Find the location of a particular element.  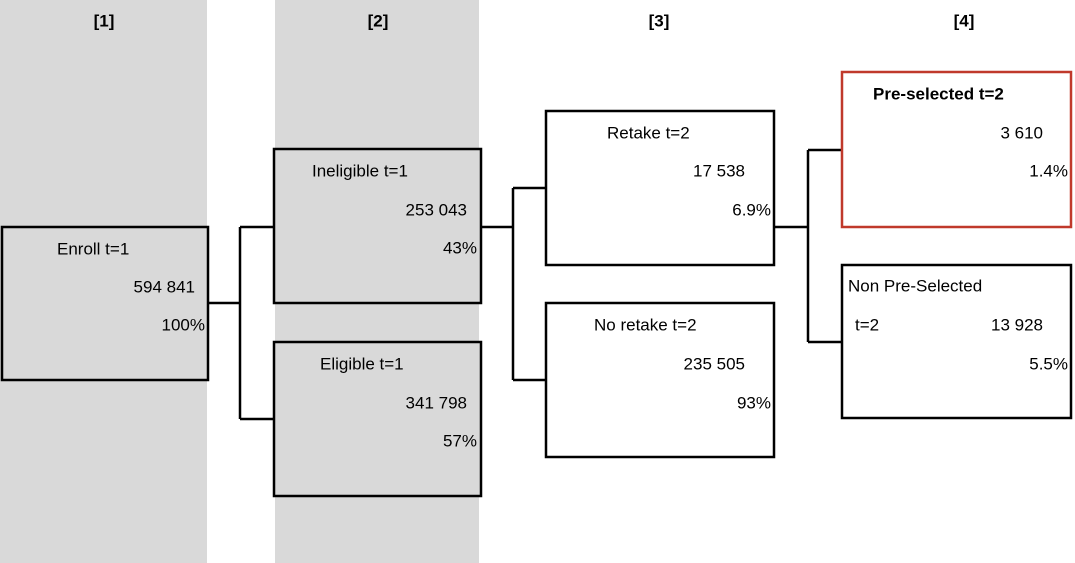

node-share: 57% is located at coordinates (460, 440).